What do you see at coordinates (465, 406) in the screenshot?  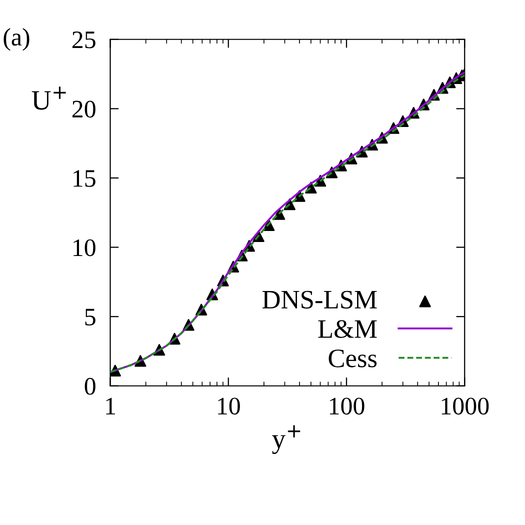 I see `x-tick-label: 1000` at bounding box center [465, 406].